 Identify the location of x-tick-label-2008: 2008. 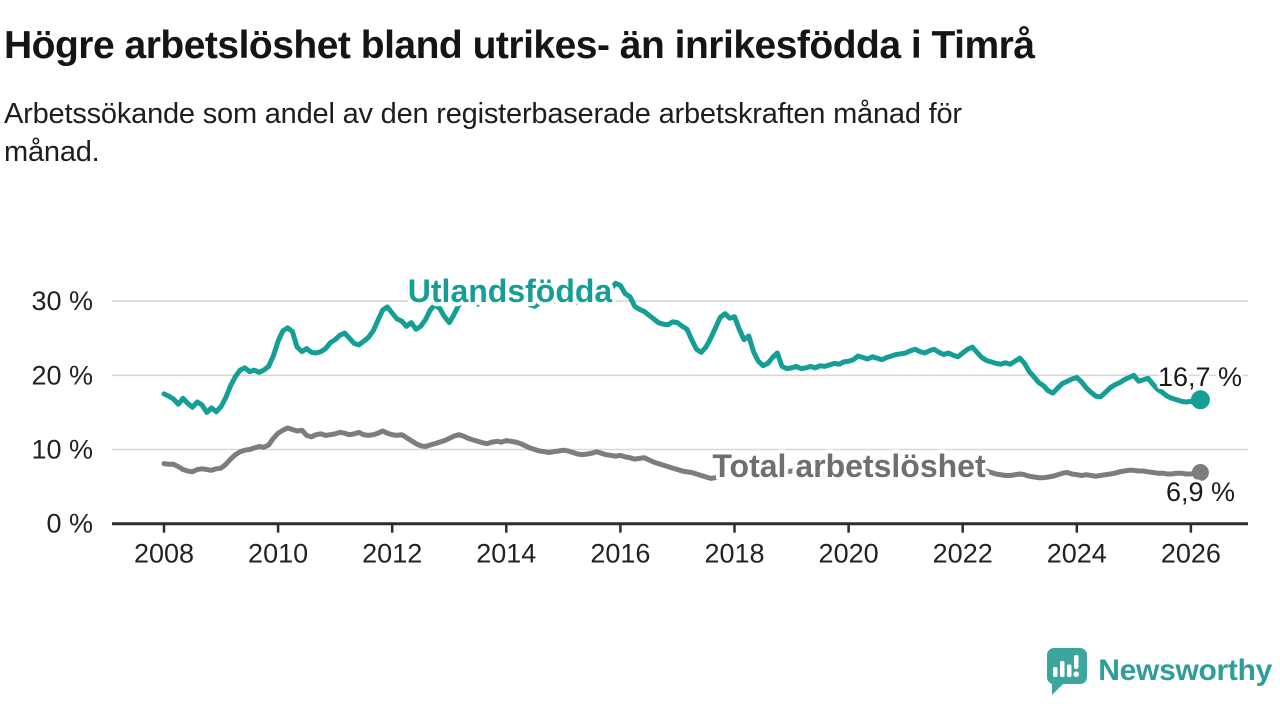
(164, 554).